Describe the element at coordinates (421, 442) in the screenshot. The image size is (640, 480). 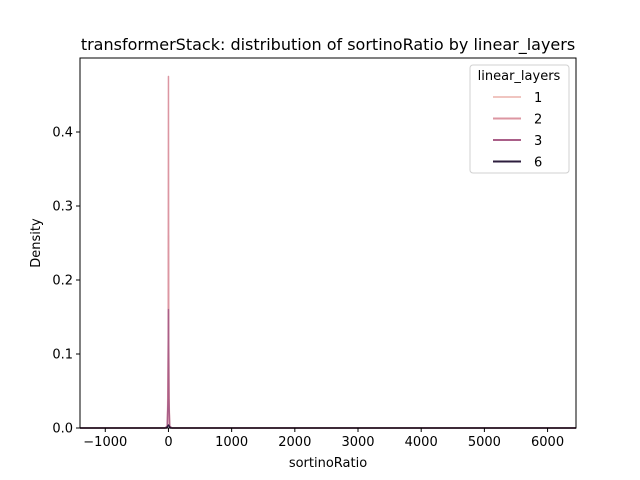
I see `x-tick-label: 4000` at that location.